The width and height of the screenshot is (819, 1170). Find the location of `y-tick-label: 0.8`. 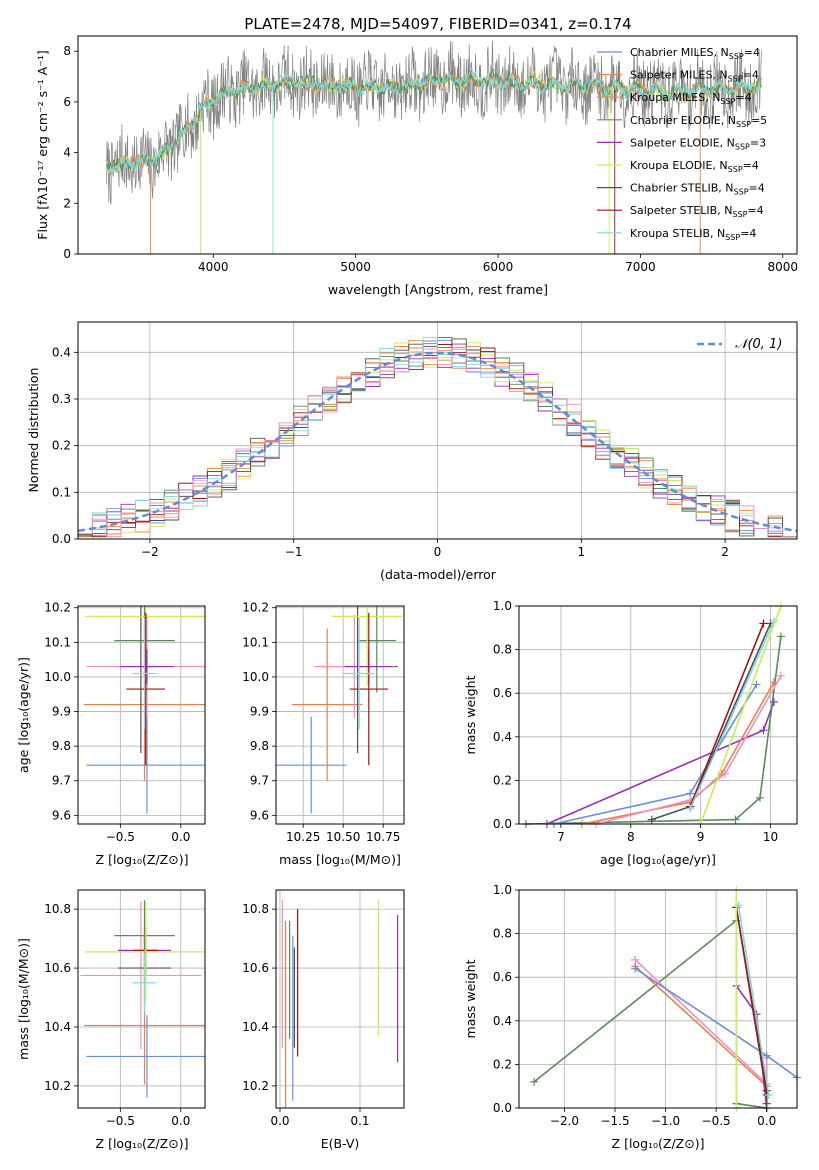

y-tick-label: 0.8 is located at coordinates (502, 934).